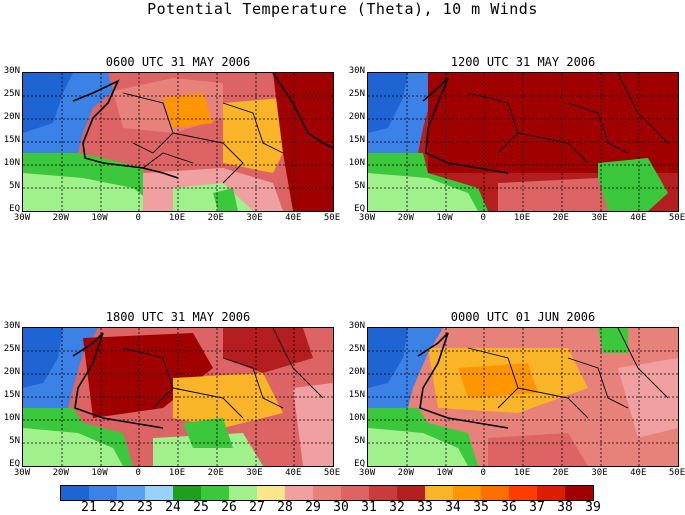  I want to click on colorbar-label: 25, so click(201, 507).